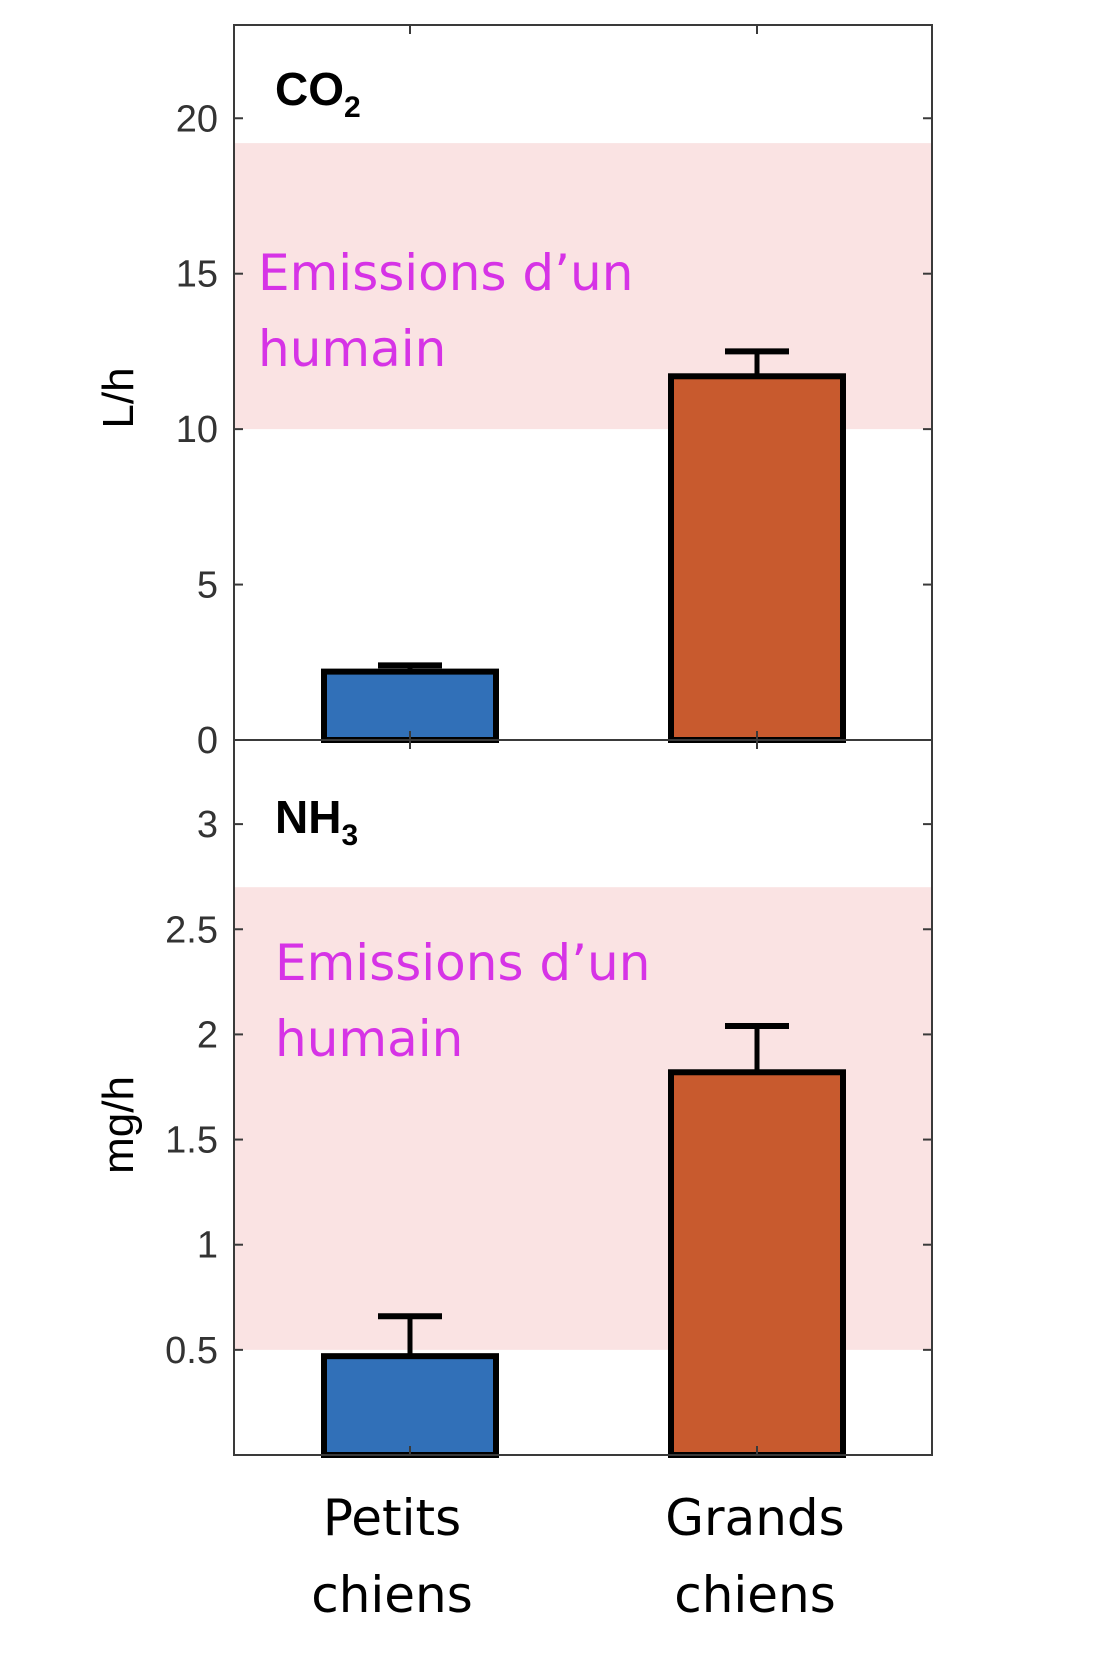 This screenshot has width=1106, height=1672. I want to click on co2-ytick-label: 15, so click(197, 275).